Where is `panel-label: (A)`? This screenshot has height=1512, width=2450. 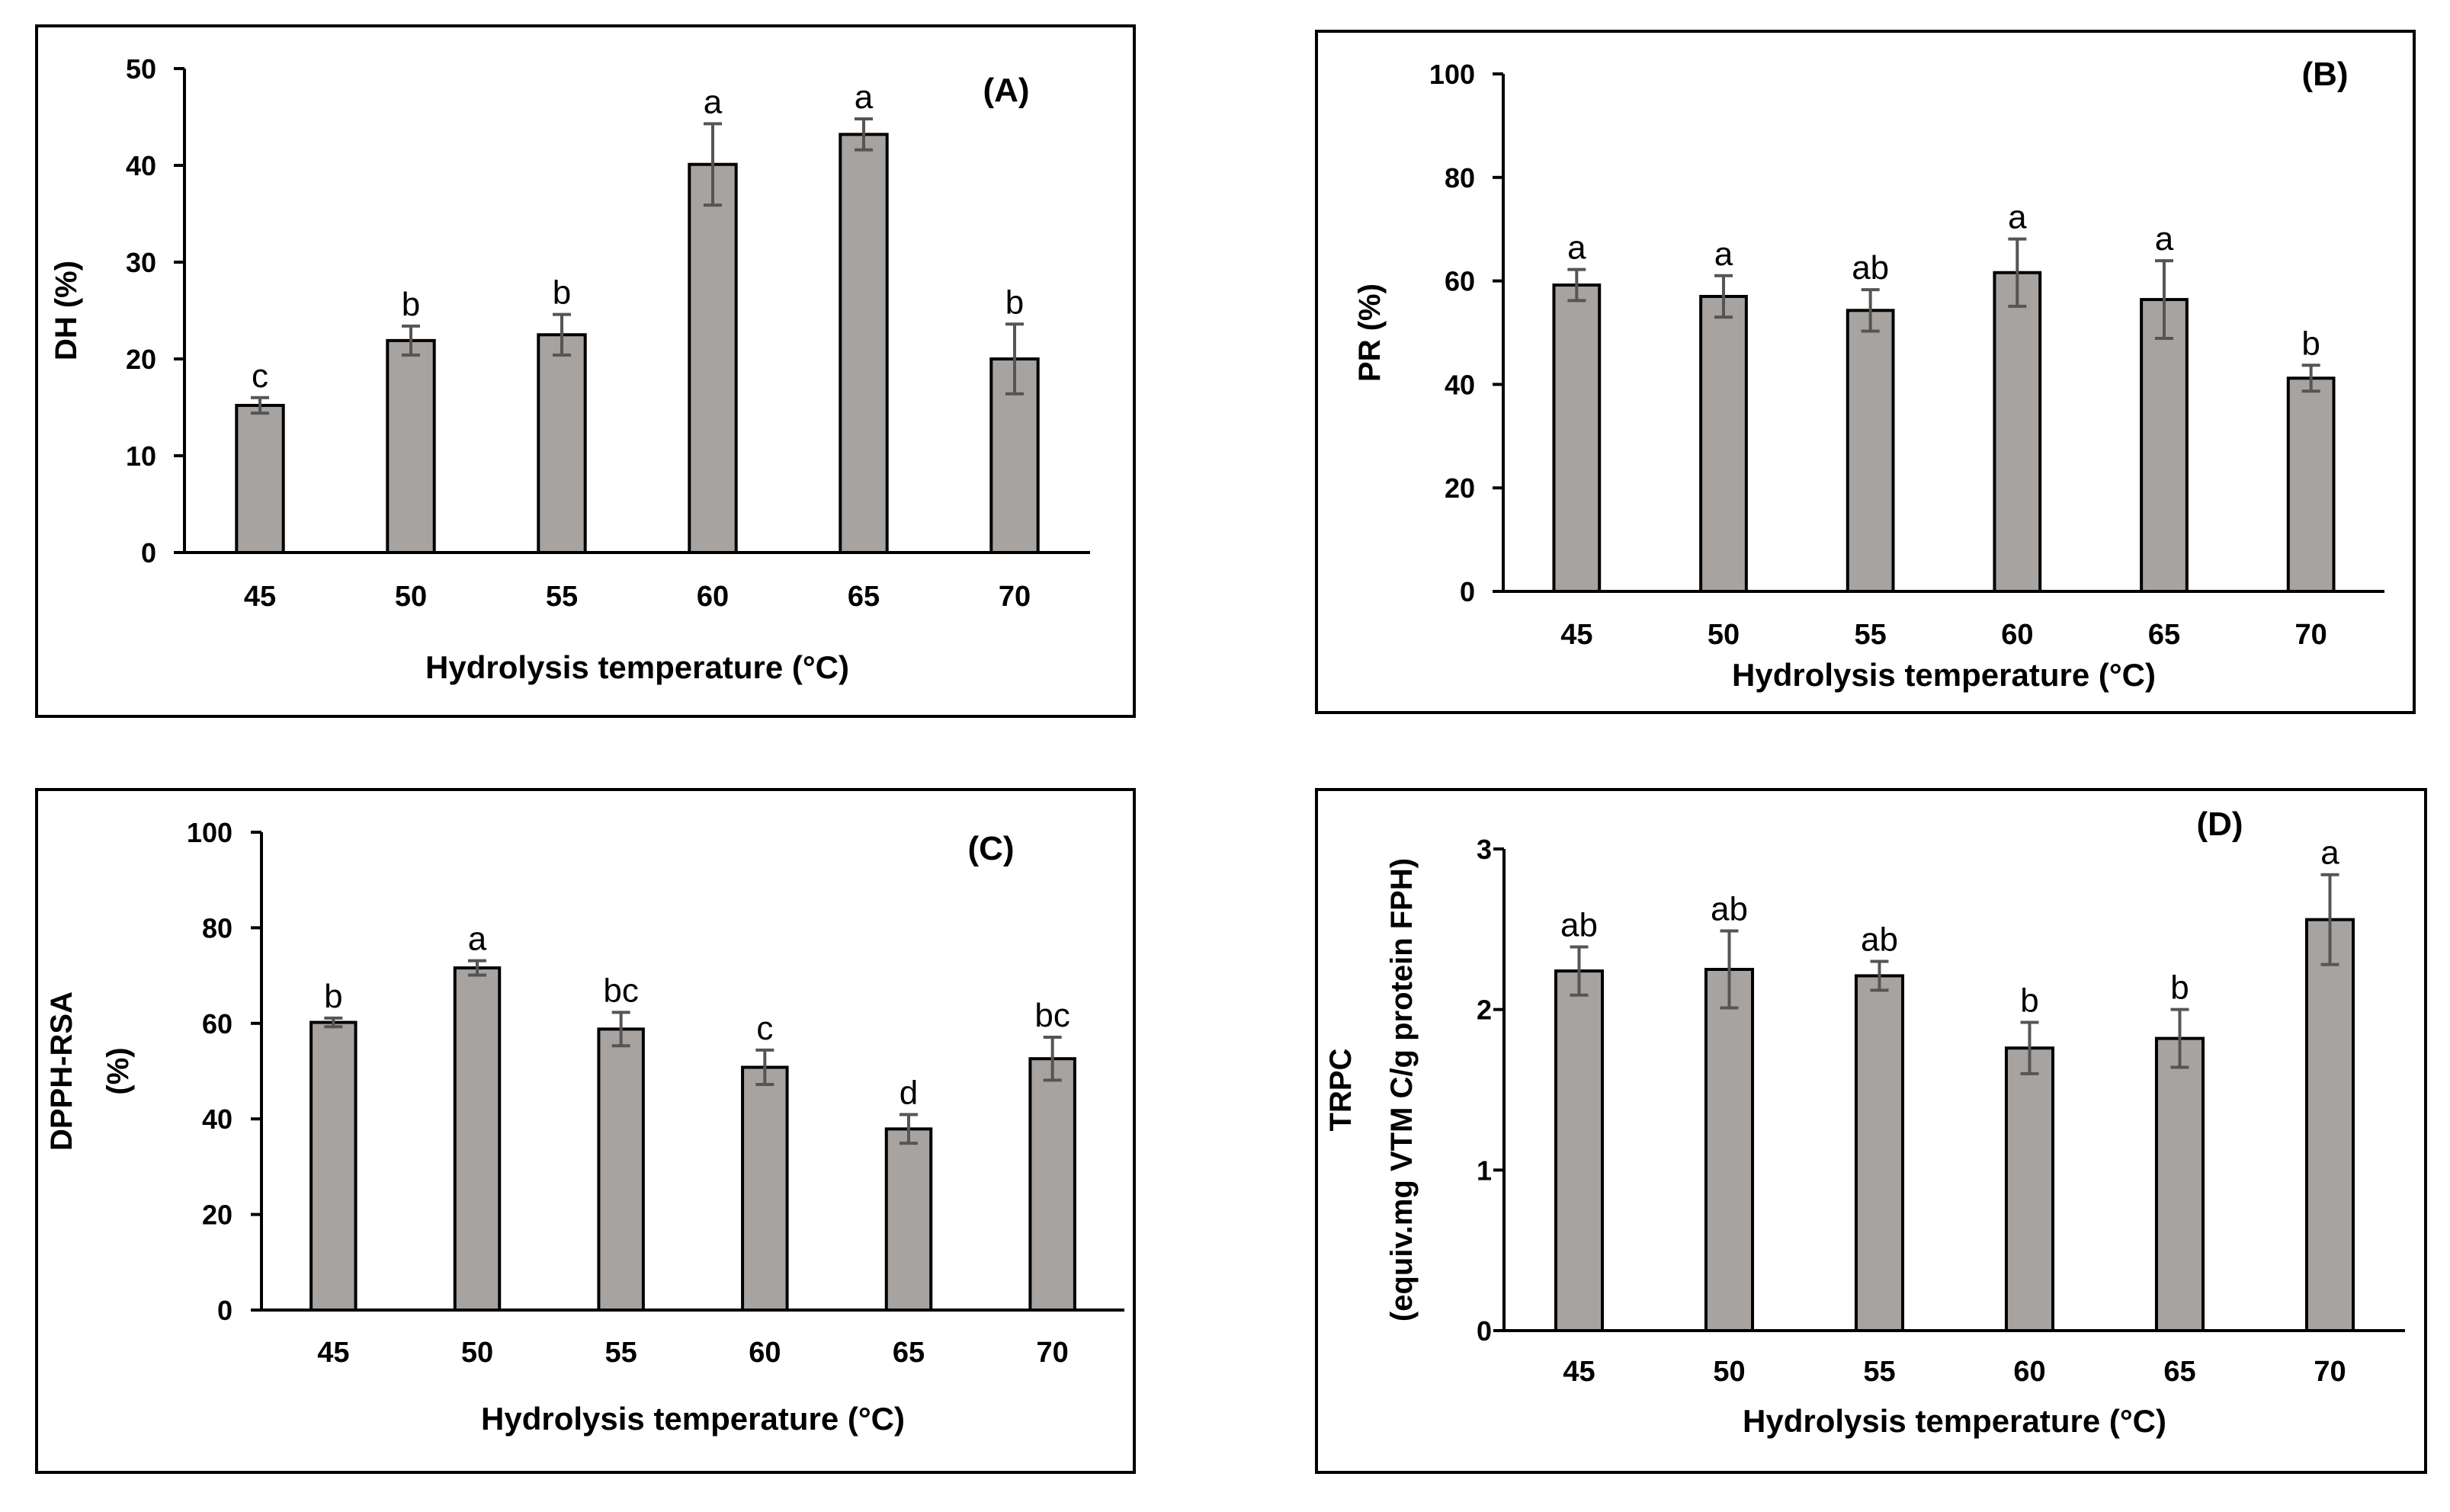
panel-label: (A) is located at coordinates (1006, 90).